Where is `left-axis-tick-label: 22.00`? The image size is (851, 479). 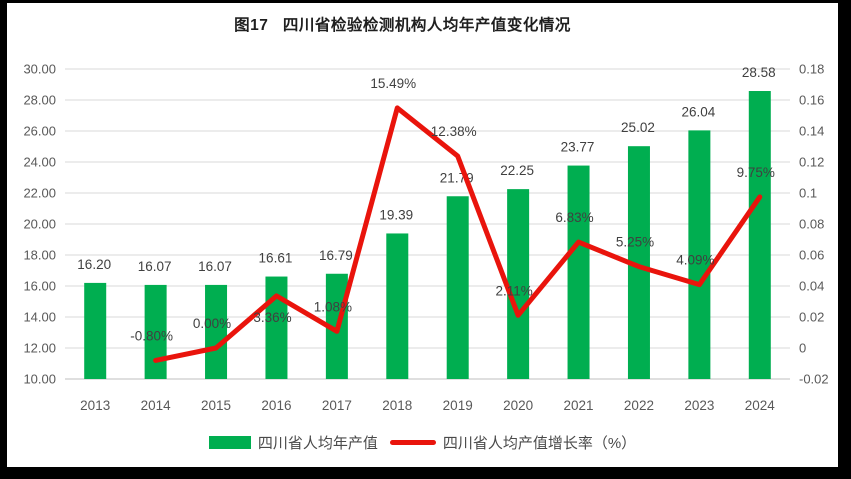 left-axis-tick-label: 22.00 is located at coordinates (39, 193).